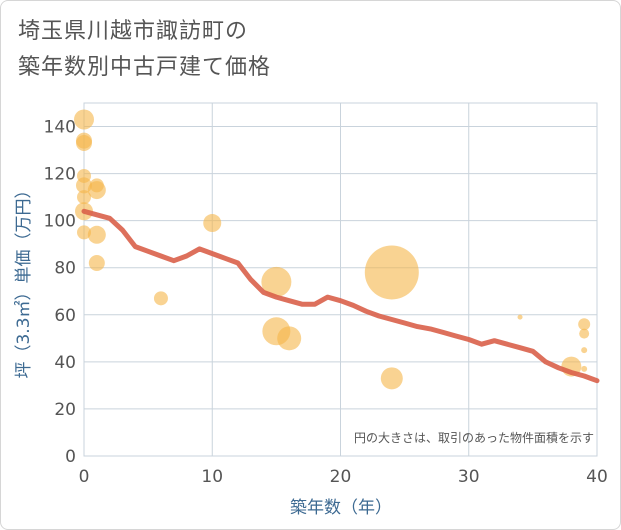  I want to click on y-tick-label: 80, so click(65, 269).